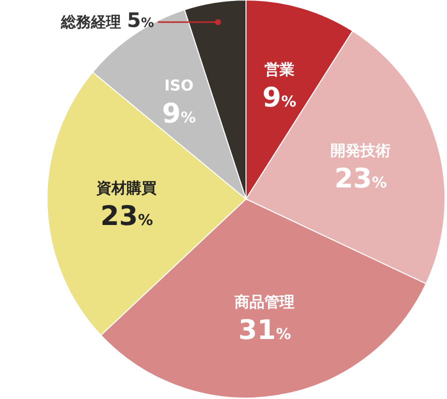 The width and height of the screenshot is (447, 399). Describe the element at coordinates (179, 85) in the screenshot. I see `slice-label: ISO` at that location.